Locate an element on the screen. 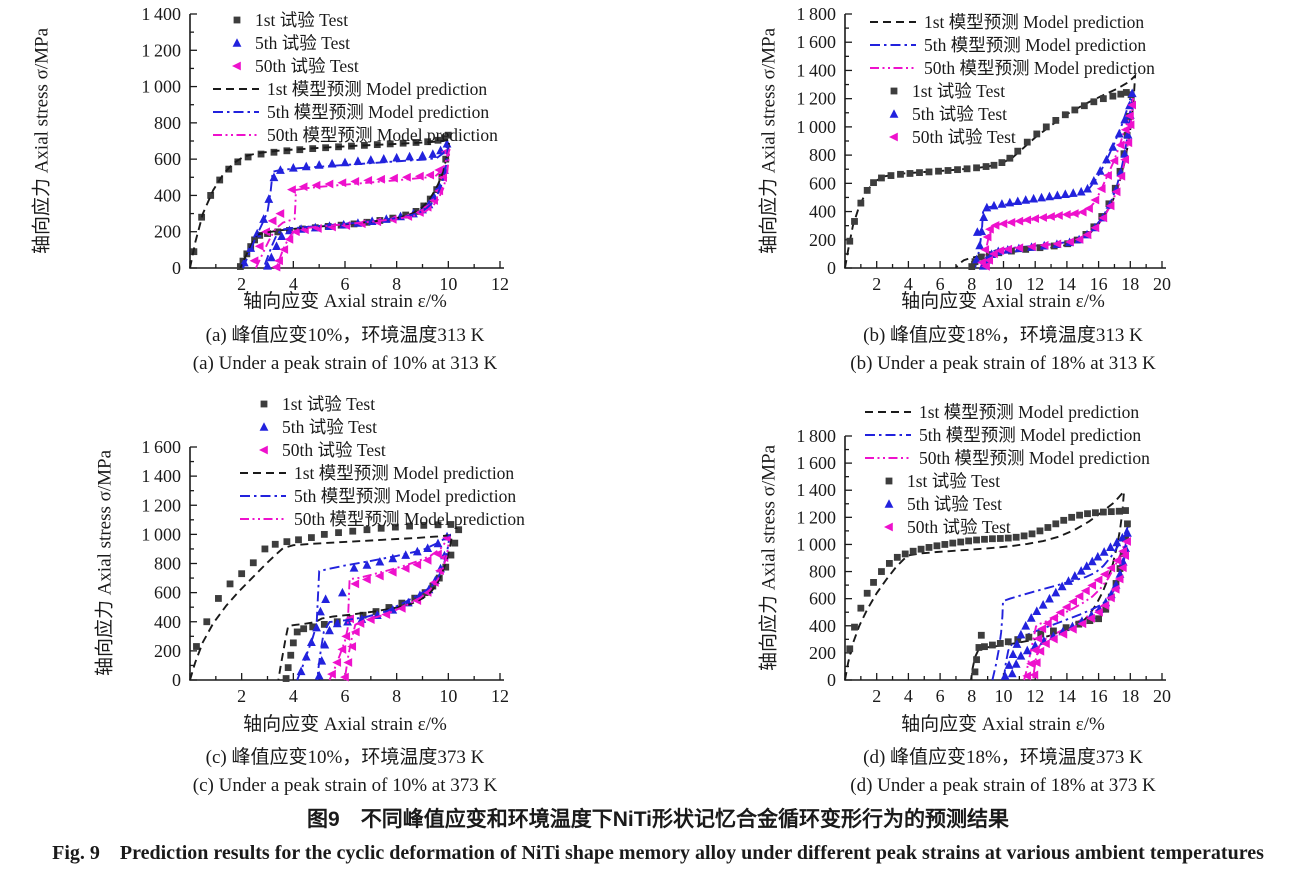 The width and height of the screenshot is (1316, 874). curve-50th 模型预测 Model prediction is located at coordinates (353, 208).